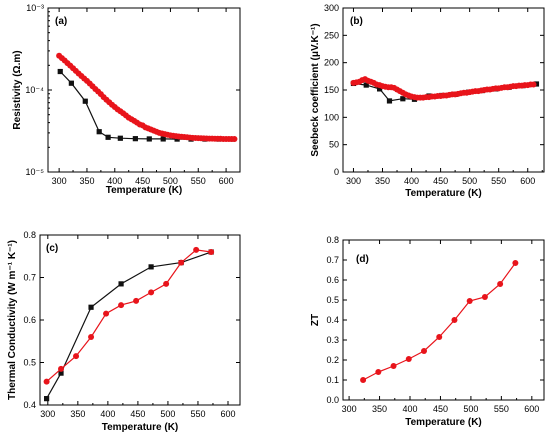 This screenshot has width=550, height=436. Describe the element at coordinates (17, 89) in the screenshot. I see `y-axis-label: Resistivity (Ω.m)` at that location.